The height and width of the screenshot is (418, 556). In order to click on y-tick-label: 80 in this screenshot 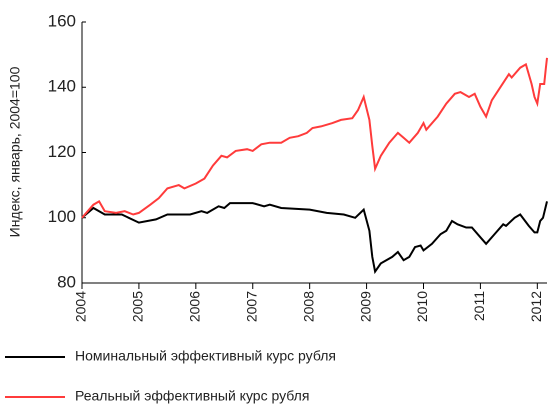, I will do `click(66, 281)`.